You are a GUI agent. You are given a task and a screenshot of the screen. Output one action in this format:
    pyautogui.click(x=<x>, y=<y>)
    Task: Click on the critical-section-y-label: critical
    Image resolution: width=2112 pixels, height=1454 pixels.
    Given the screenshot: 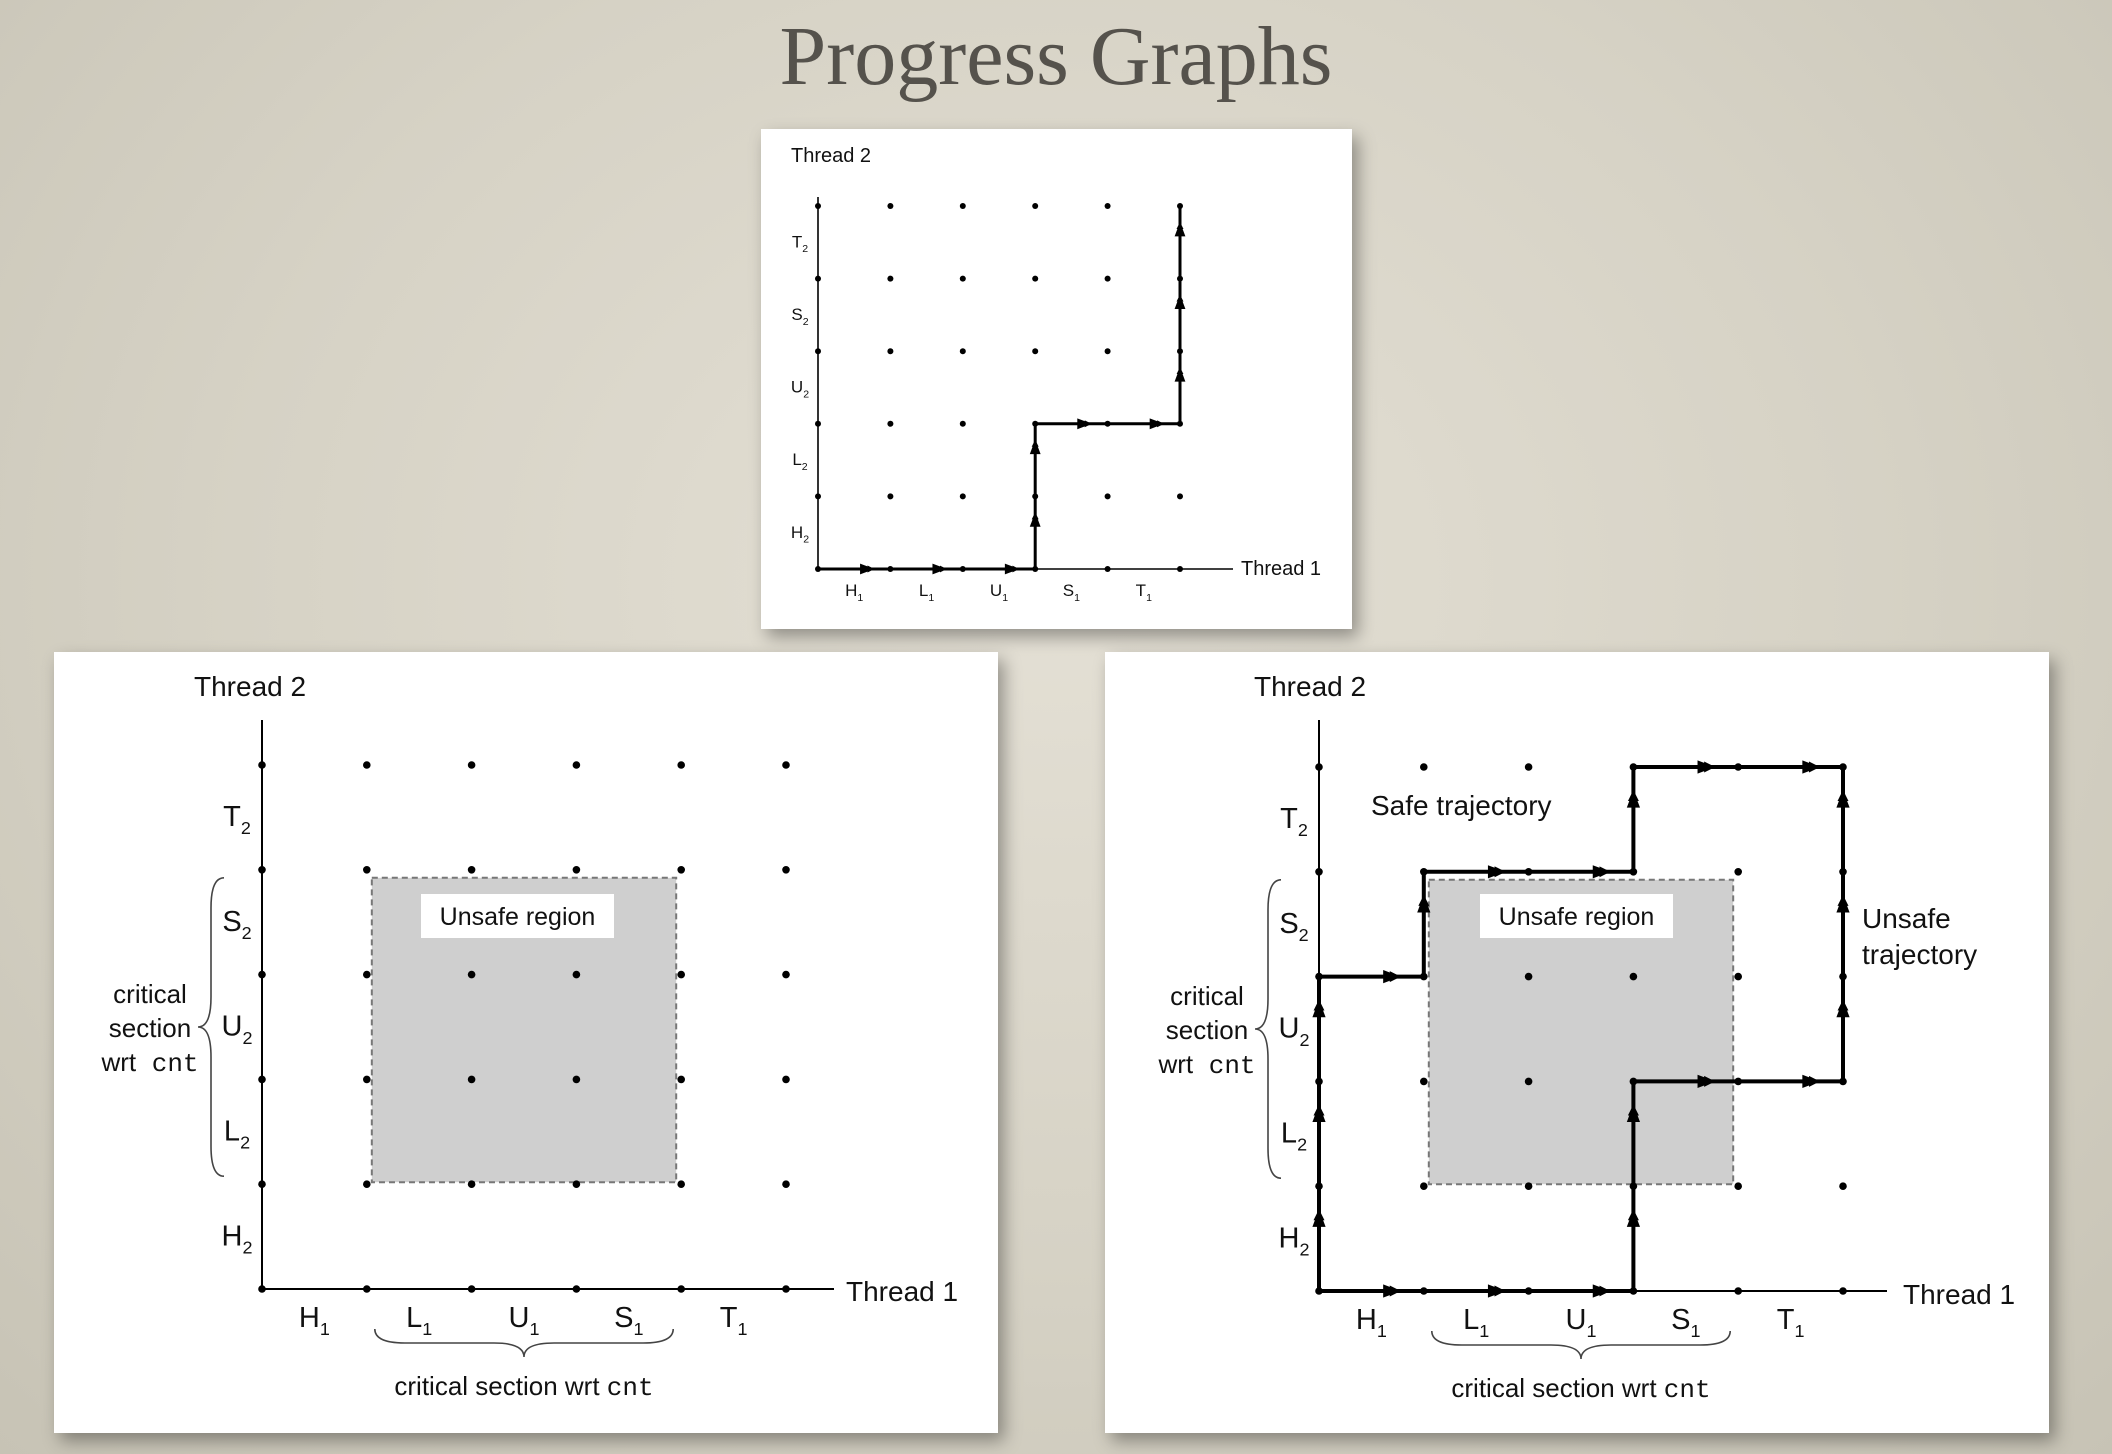 What is the action you would take?
    pyautogui.click(x=150, y=994)
    